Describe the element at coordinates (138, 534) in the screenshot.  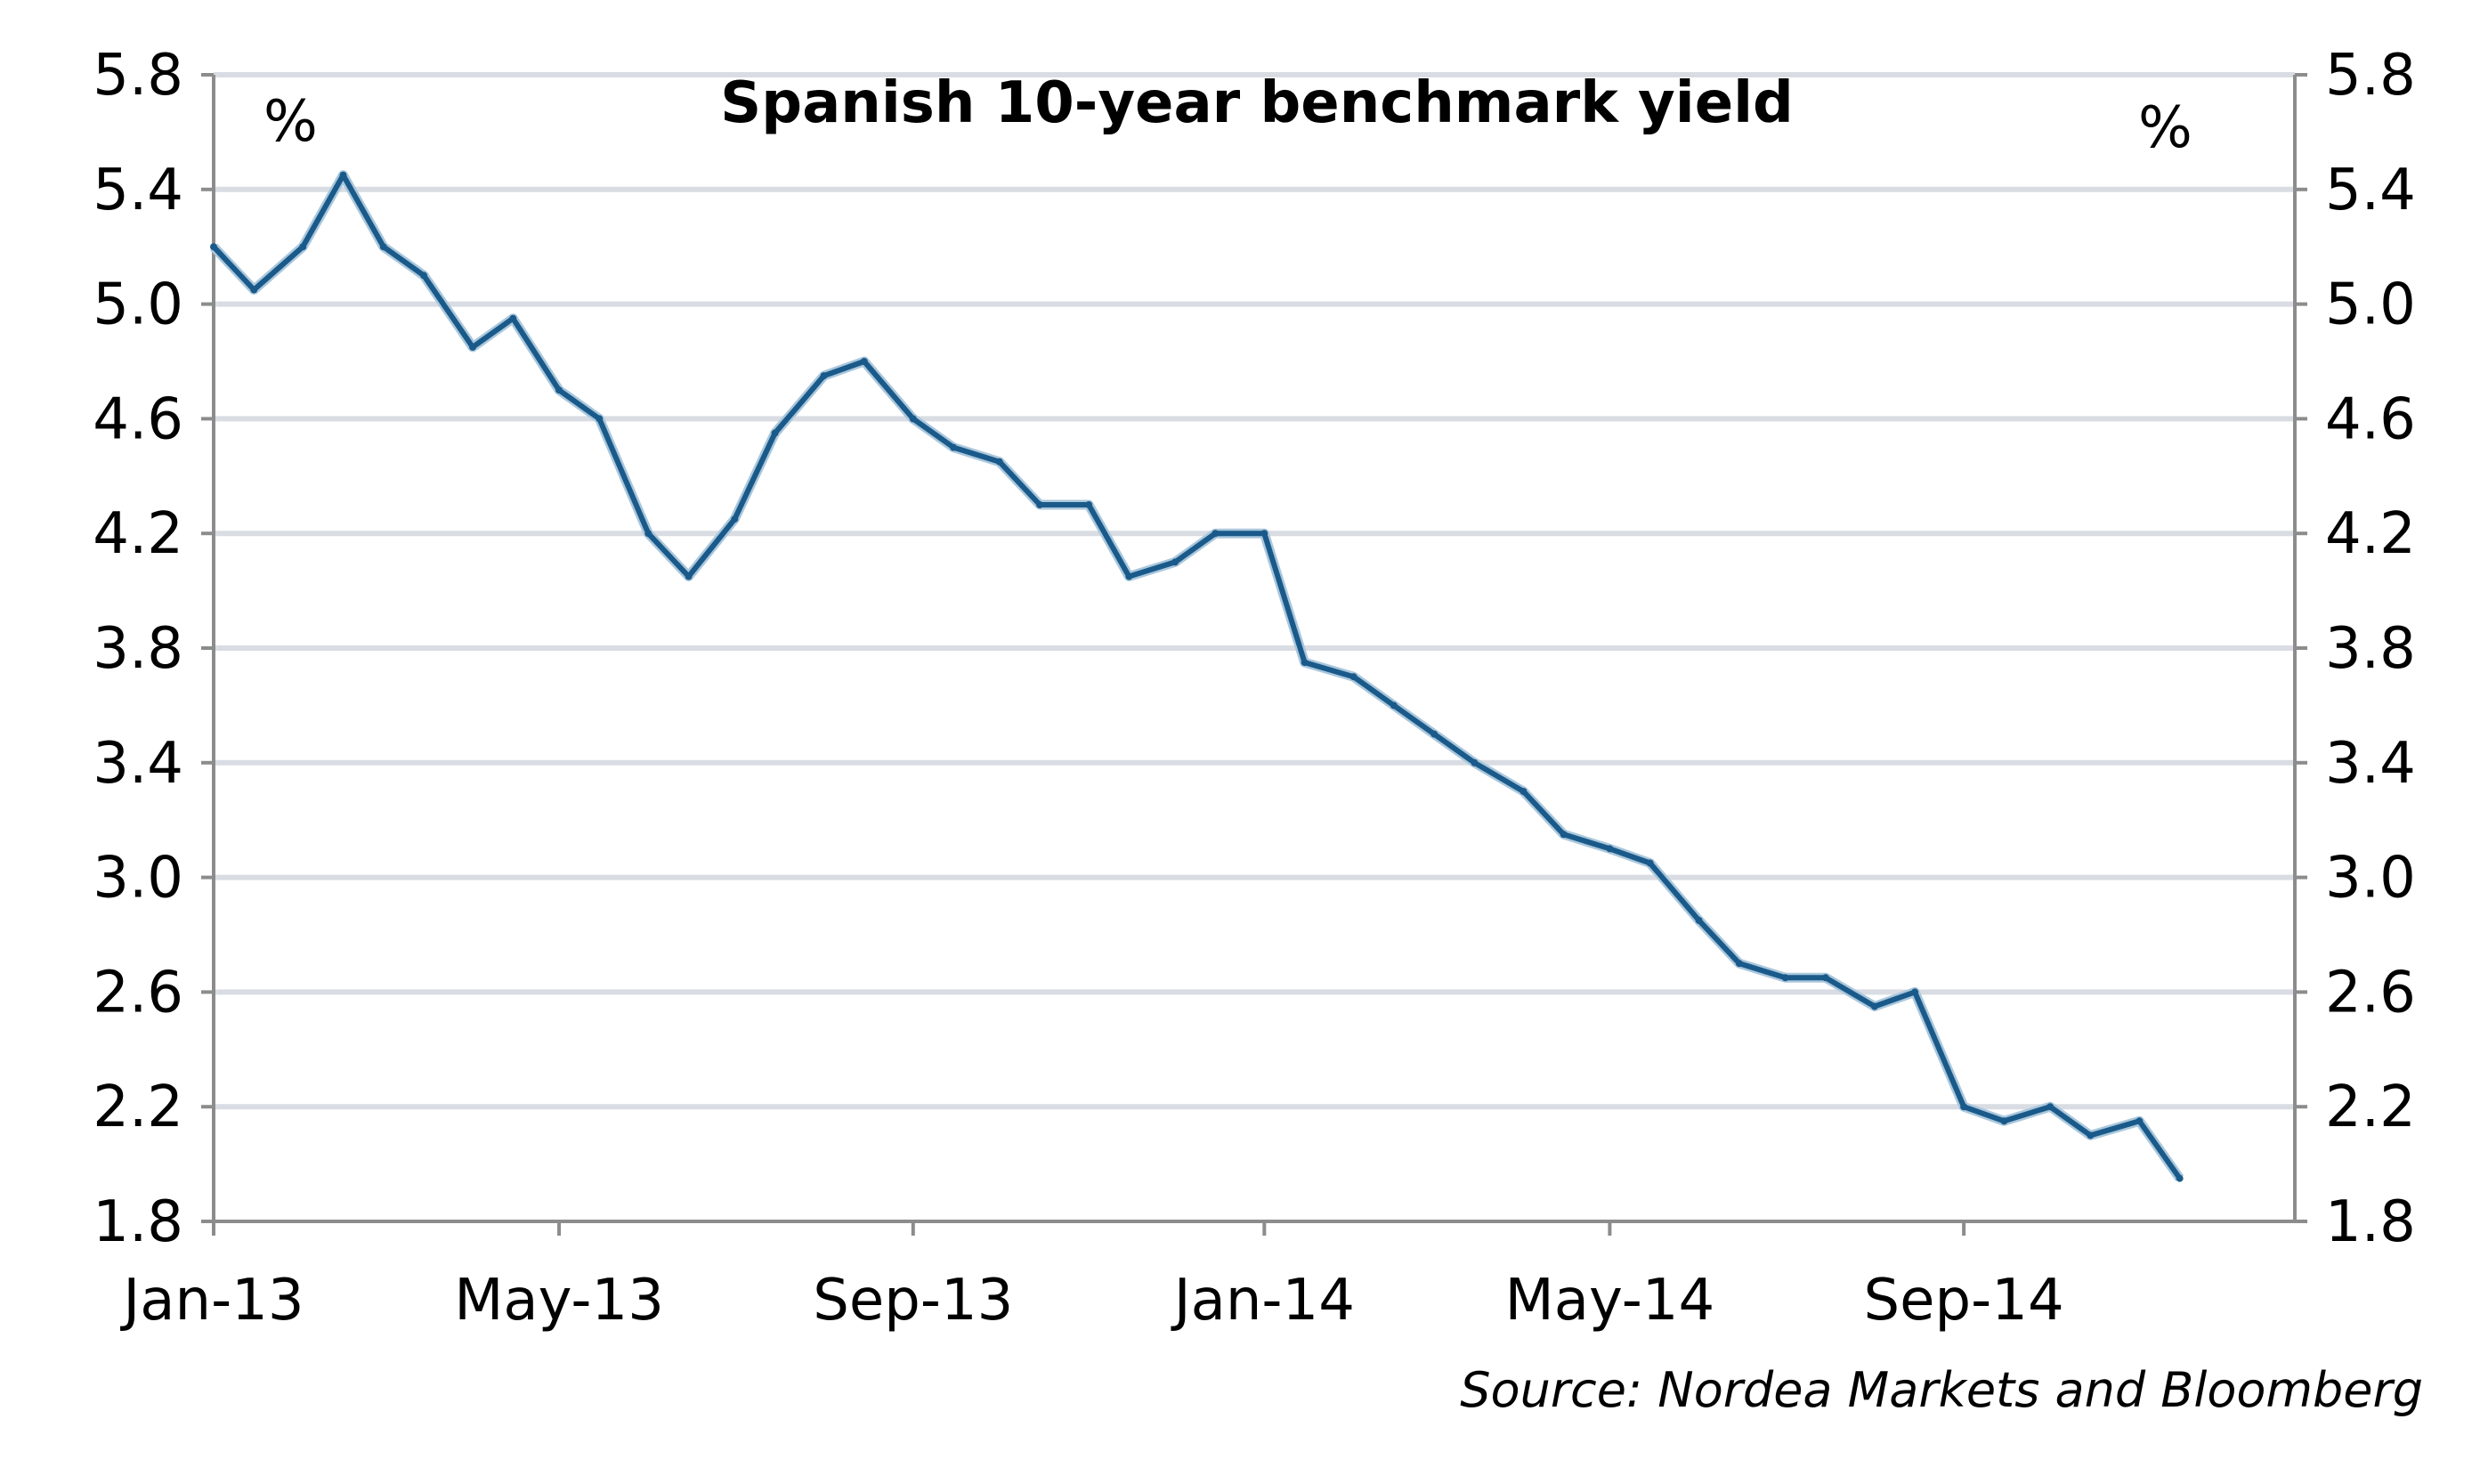
I see `y-tick-label-left-4: 4.2` at that location.